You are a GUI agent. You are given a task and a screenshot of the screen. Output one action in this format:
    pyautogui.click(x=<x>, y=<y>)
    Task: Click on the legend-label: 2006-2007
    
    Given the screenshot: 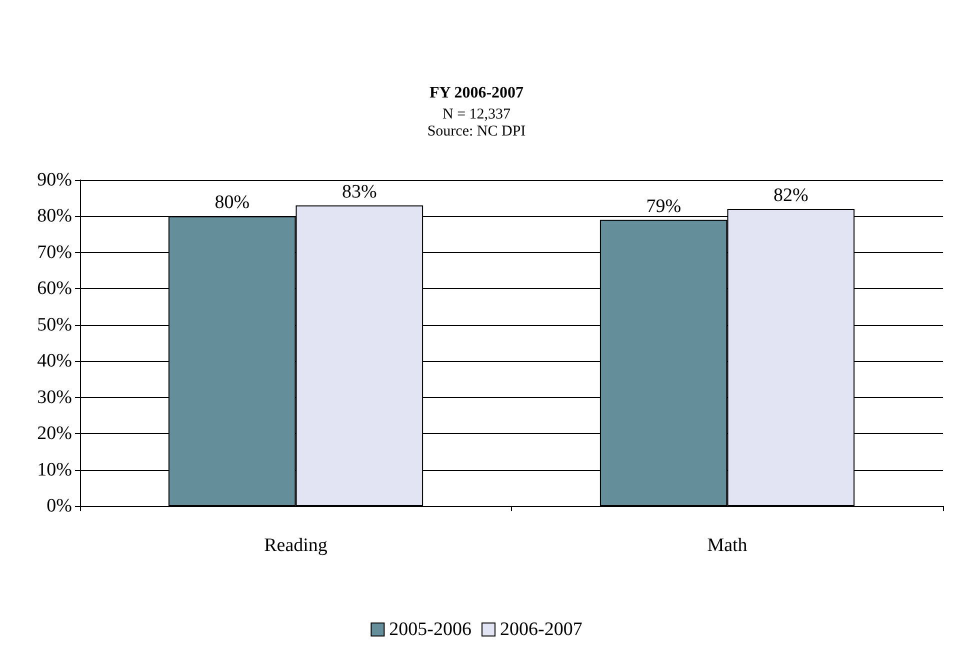 What is the action you would take?
    pyautogui.click(x=541, y=629)
    